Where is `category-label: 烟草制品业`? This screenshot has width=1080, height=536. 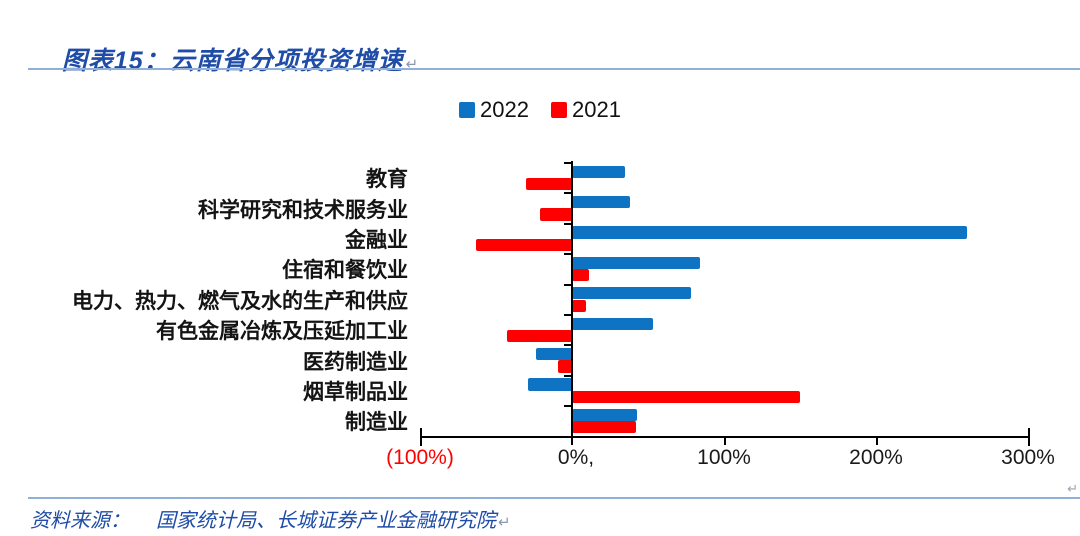
category-label: 烟草制品业 is located at coordinates (355, 392).